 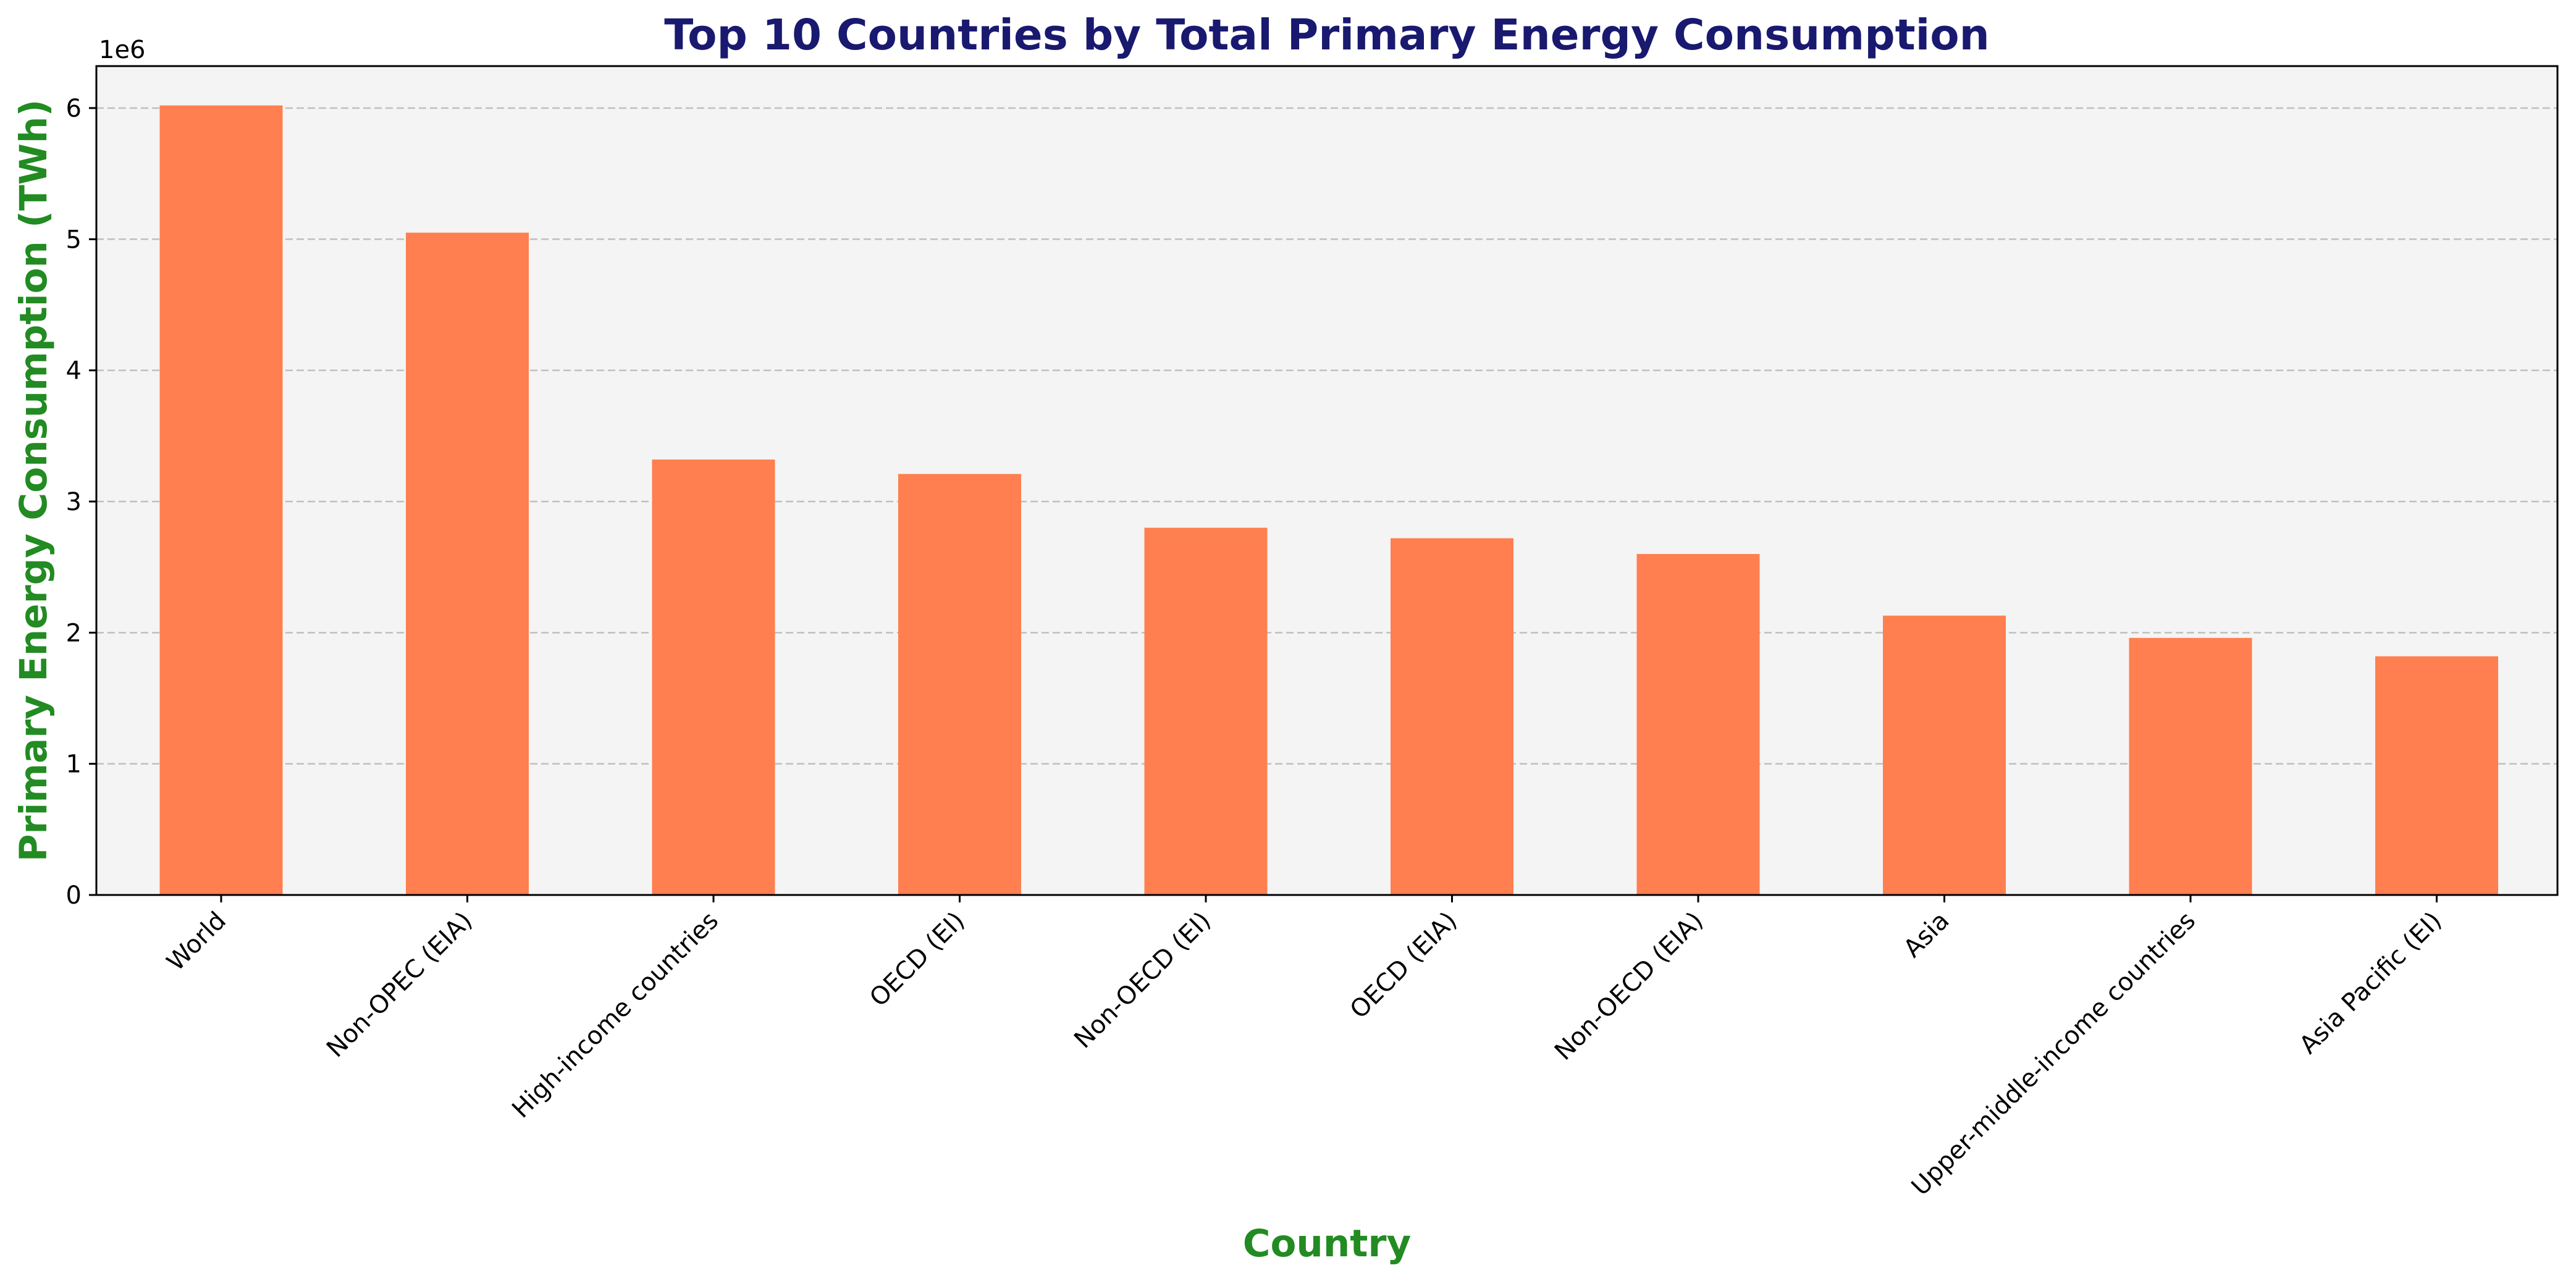 What do you see at coordinates (1404, 966) in the screenshot?
I see `x-tick-label: OECD (EIA)` at bounding box center [1404, 966].